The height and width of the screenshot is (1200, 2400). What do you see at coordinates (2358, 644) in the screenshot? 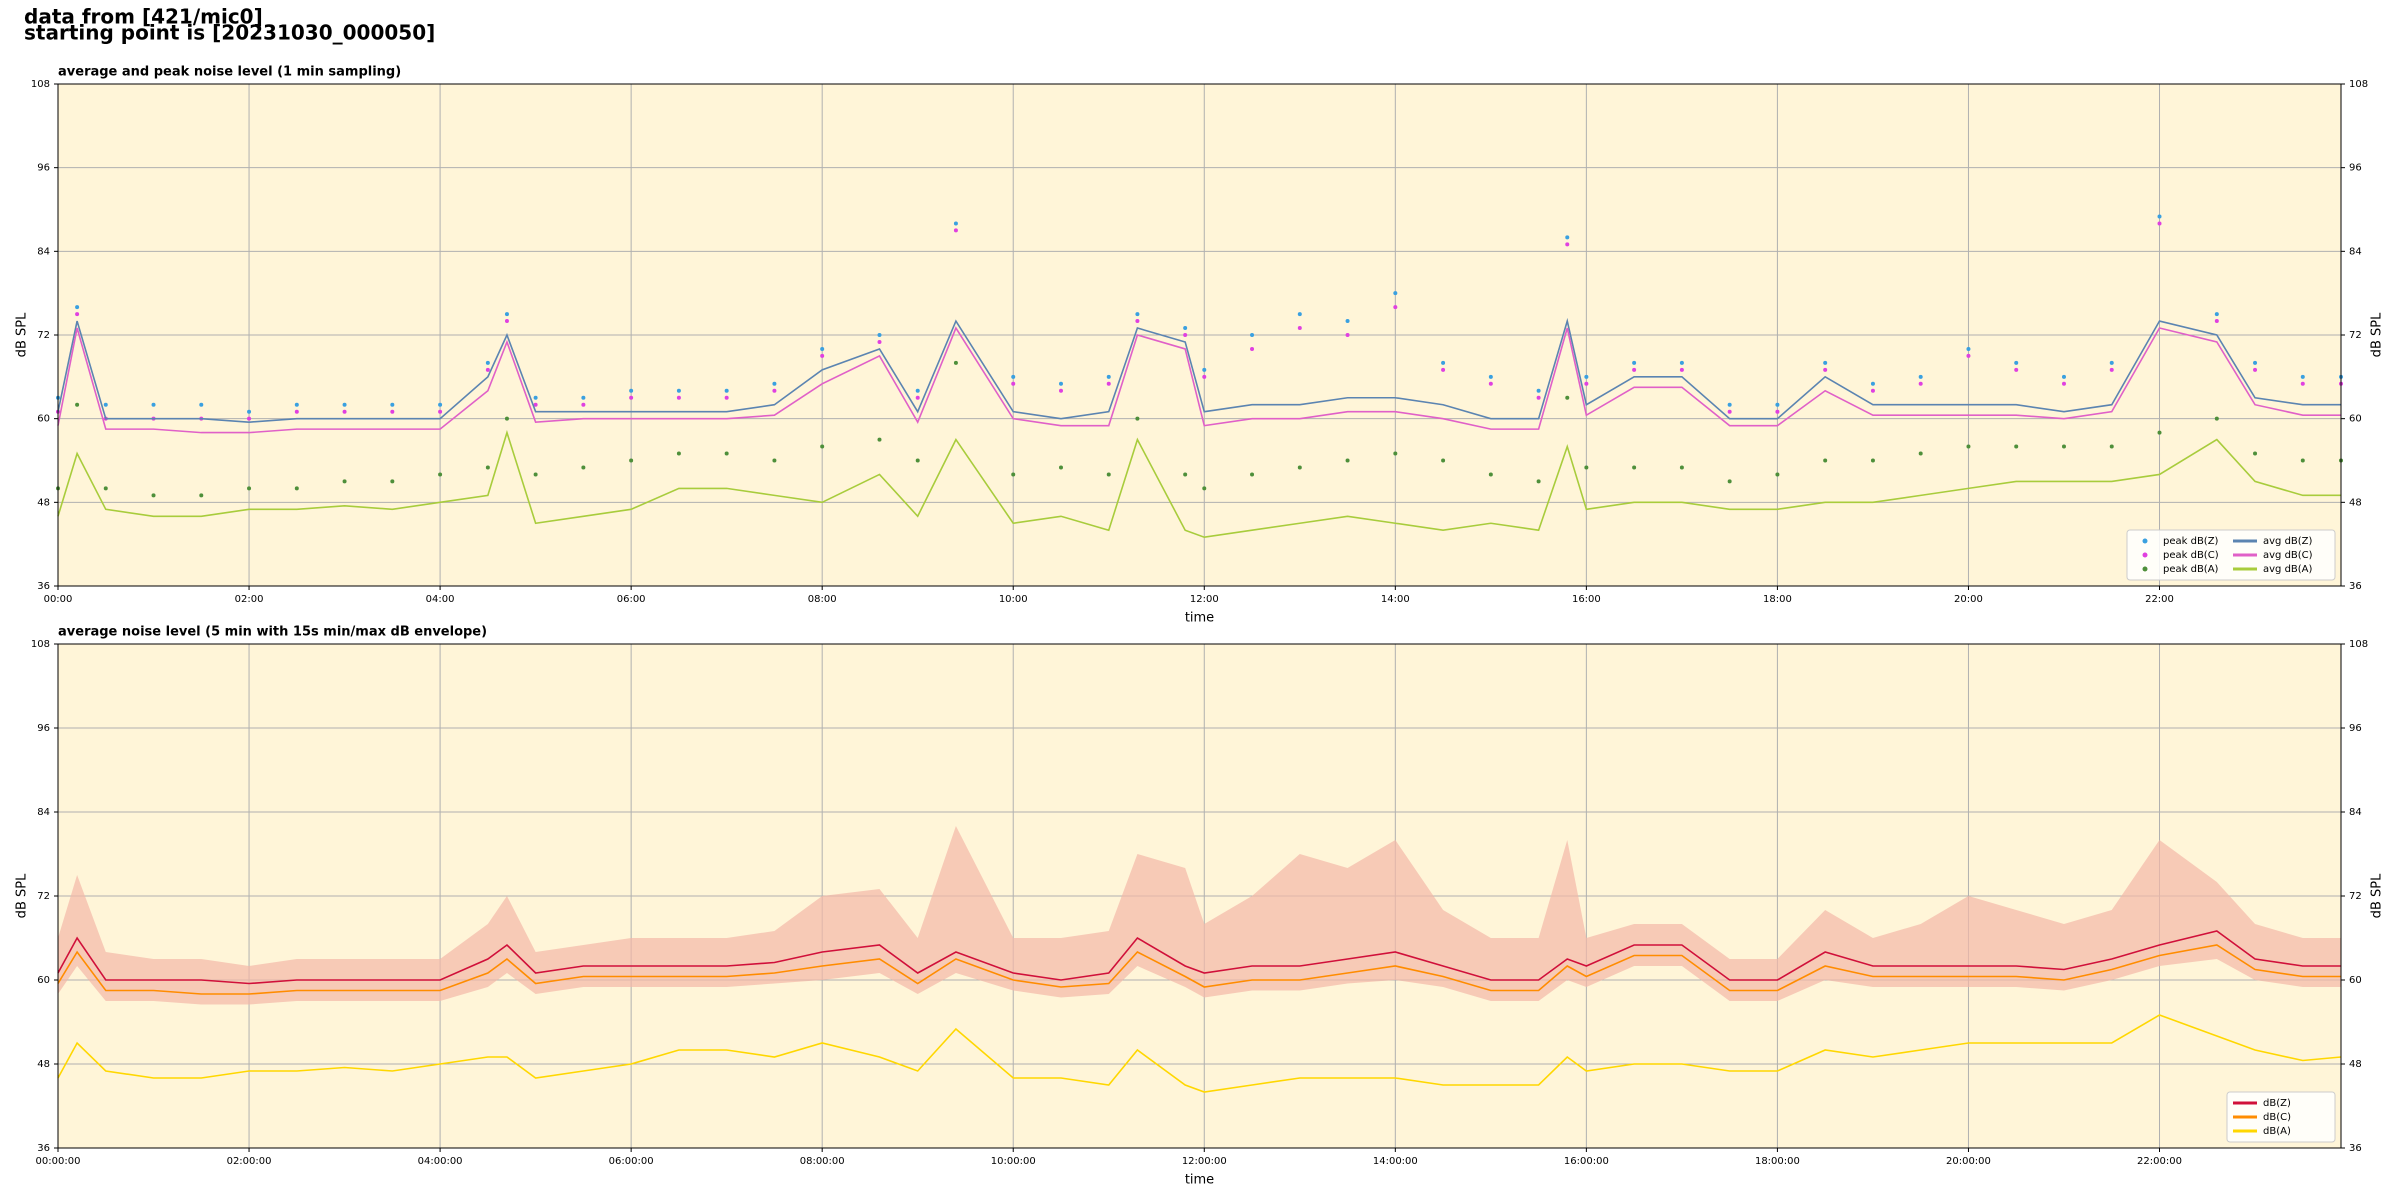
I see `y2-tick-label: 108` at bounding box center [2358, 644].